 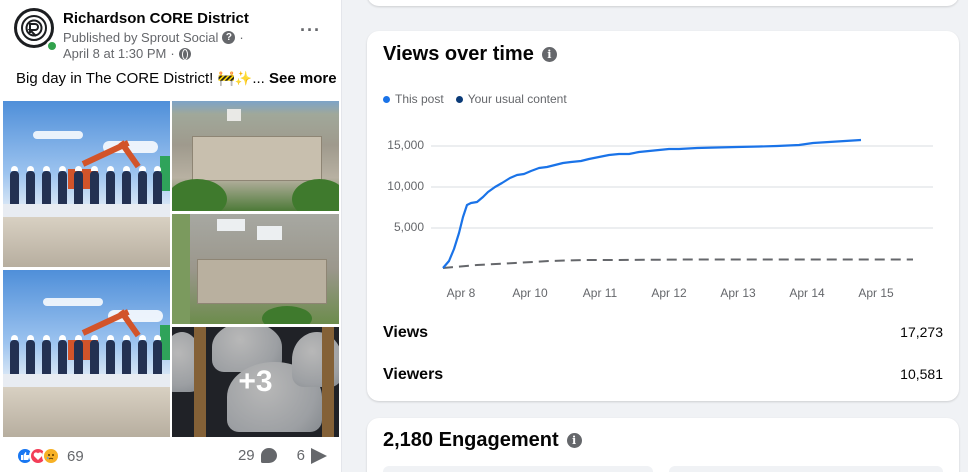 I want to click on page-name-link: Richardson CORE District, so click(x=156, y=18).